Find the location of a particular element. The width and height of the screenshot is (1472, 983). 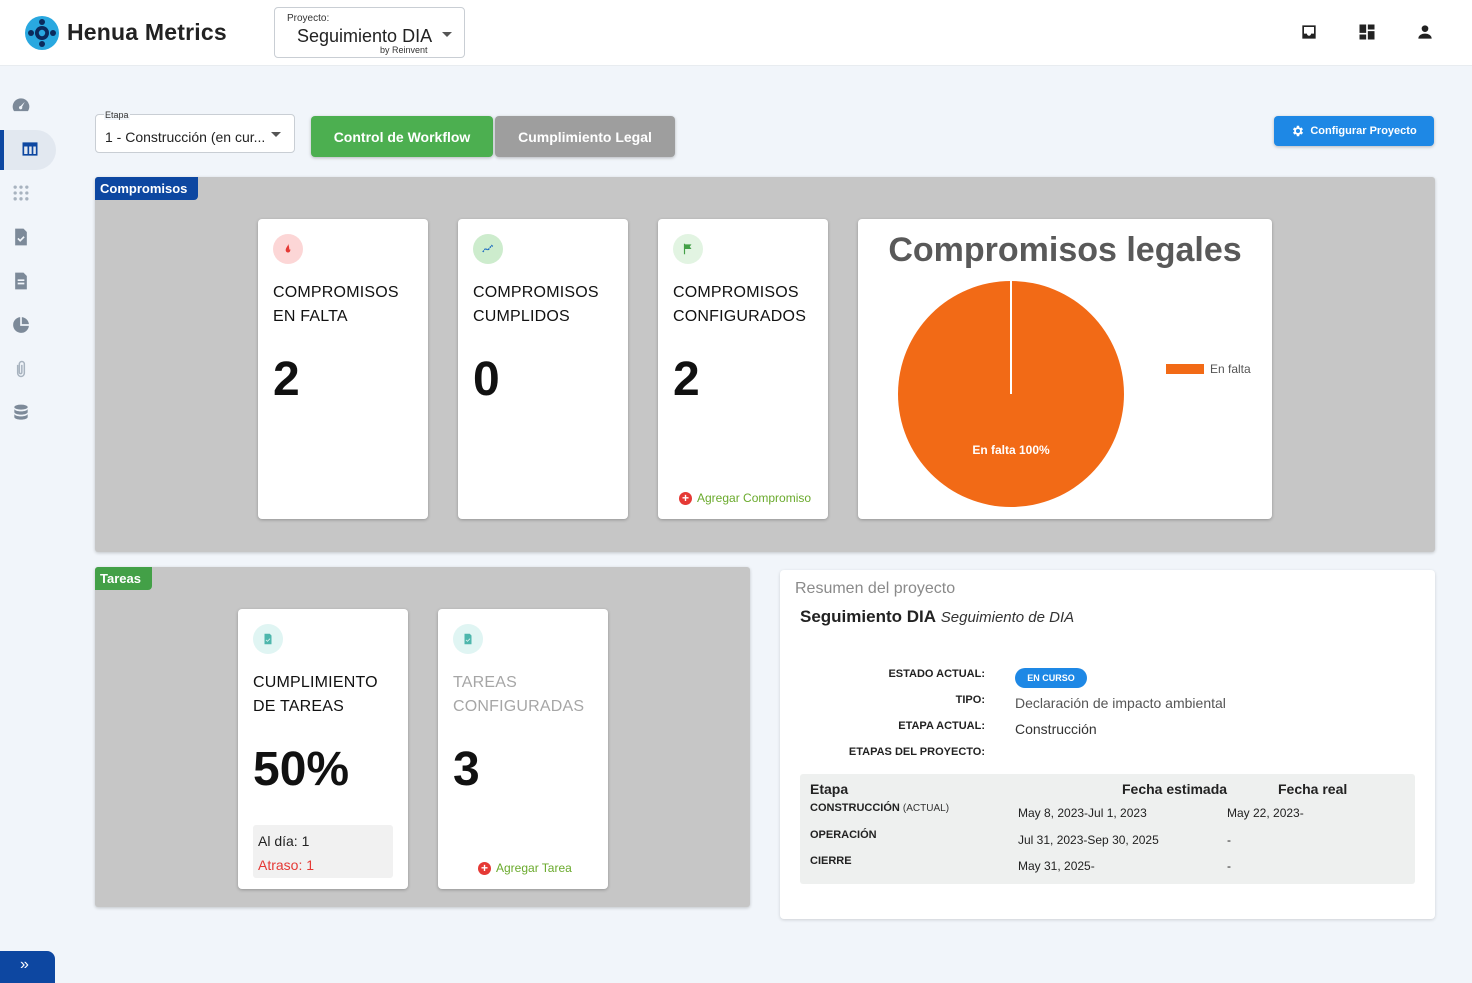

card-title: TAREAS CONFIGURADAS is located at coordinates (519, 694).